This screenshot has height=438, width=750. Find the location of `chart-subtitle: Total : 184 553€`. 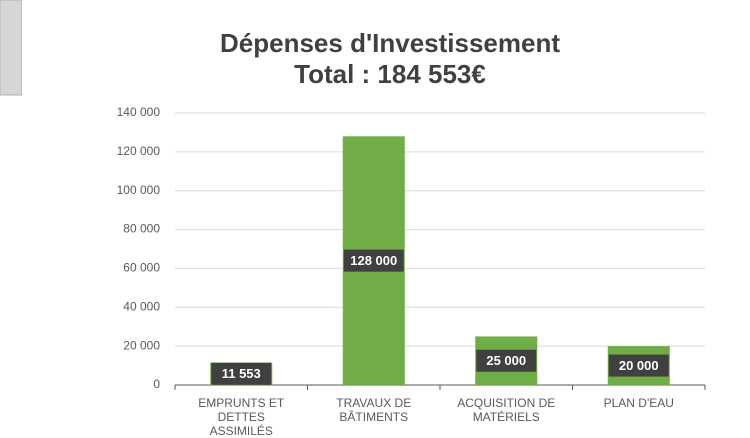

chart-subtitle: Total : 184 553€ is located at coordinates (390, 74).